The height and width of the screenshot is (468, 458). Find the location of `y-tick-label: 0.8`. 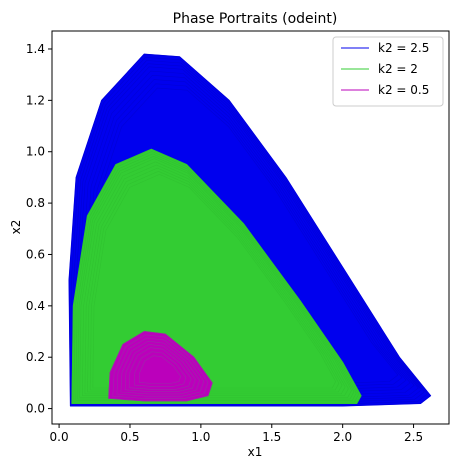

y-tick-label: 0.8 is located at coordinates (35, 203).